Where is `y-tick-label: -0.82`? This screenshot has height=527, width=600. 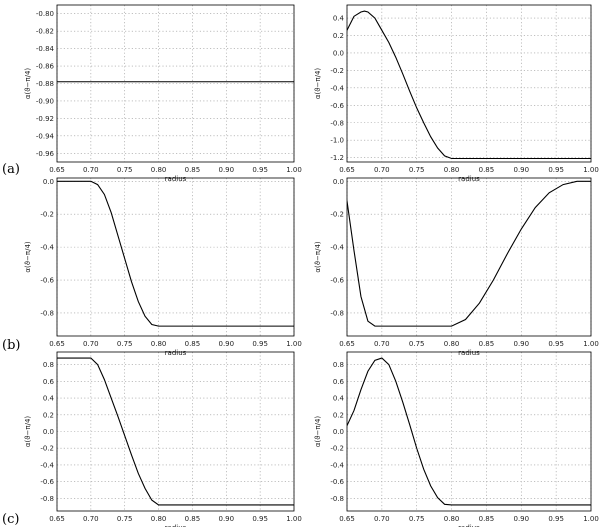
y-tick-label: -0.82 is located at coordinates (45, 32).